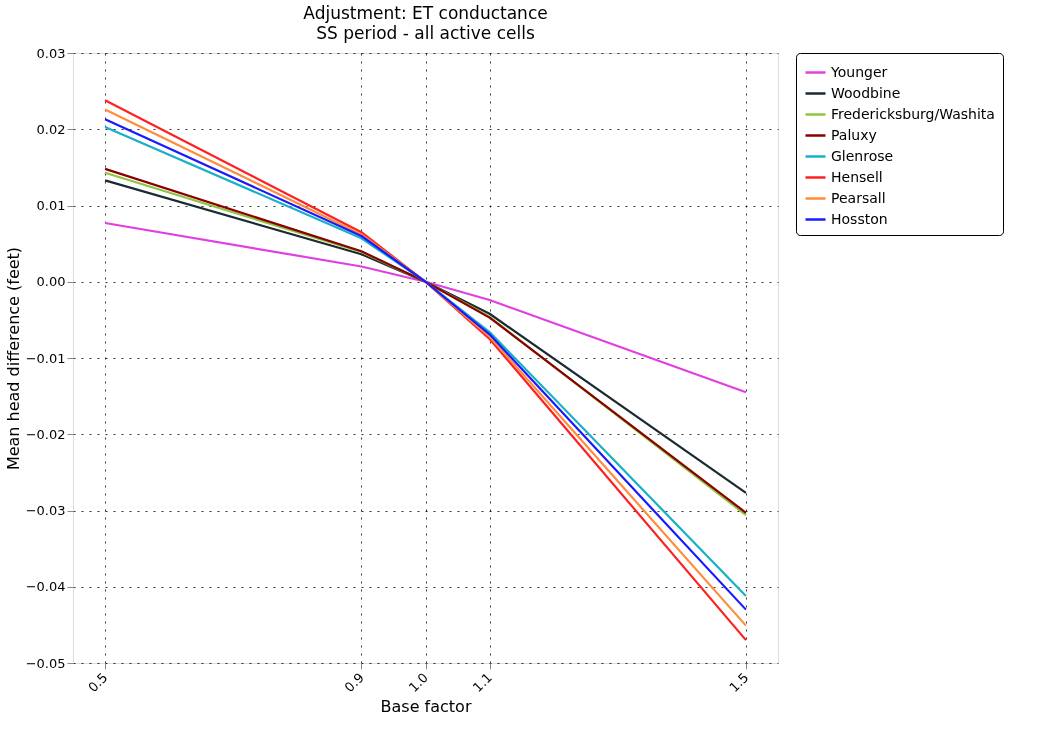 The width and height of the screenshot is (1060, 750). What do you see at coordinates (858, 197) in the screenshot?
I see `legend-label: Pearsall` at bounding box center [858, 197].